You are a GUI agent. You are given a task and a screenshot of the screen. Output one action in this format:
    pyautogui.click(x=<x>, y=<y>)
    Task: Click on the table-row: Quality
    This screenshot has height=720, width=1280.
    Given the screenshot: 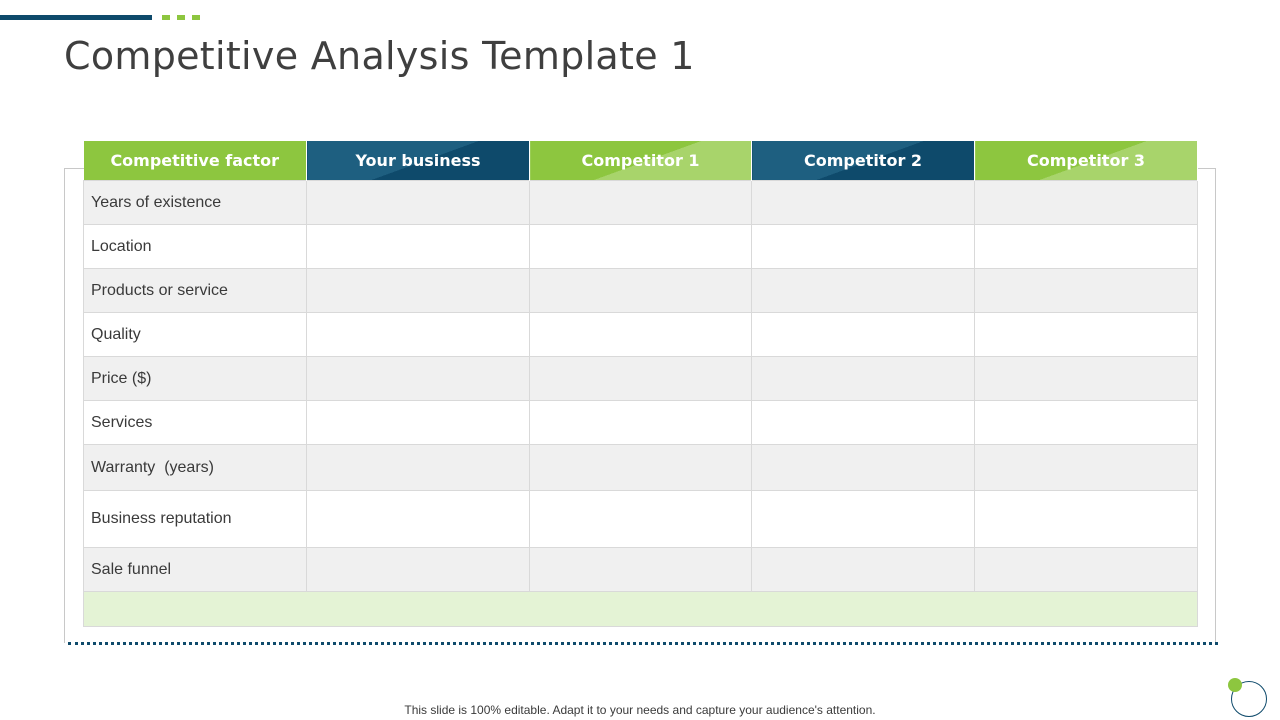 What is the action you would take?
    pyautogui.click(x=640, y=334)
    